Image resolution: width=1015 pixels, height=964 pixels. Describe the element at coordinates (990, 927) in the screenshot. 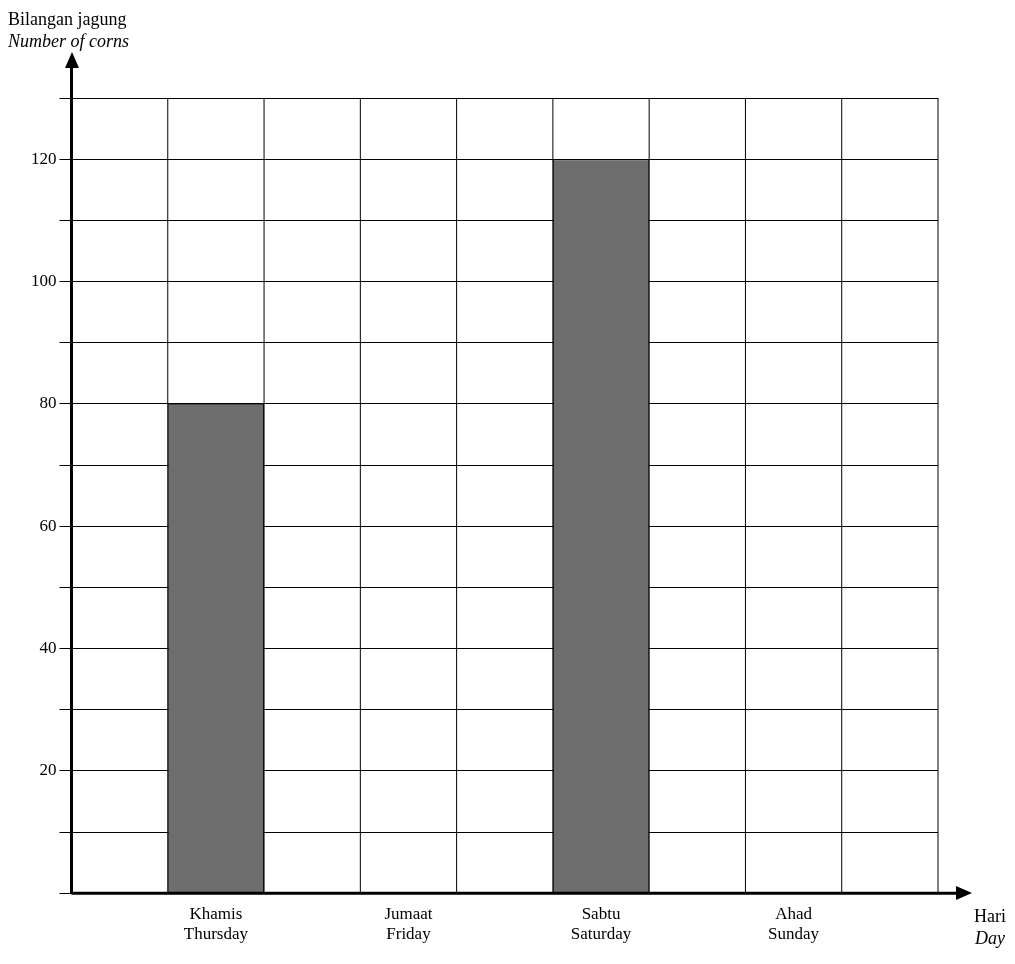

I see `x-axis-title: Hari Day` at that location.